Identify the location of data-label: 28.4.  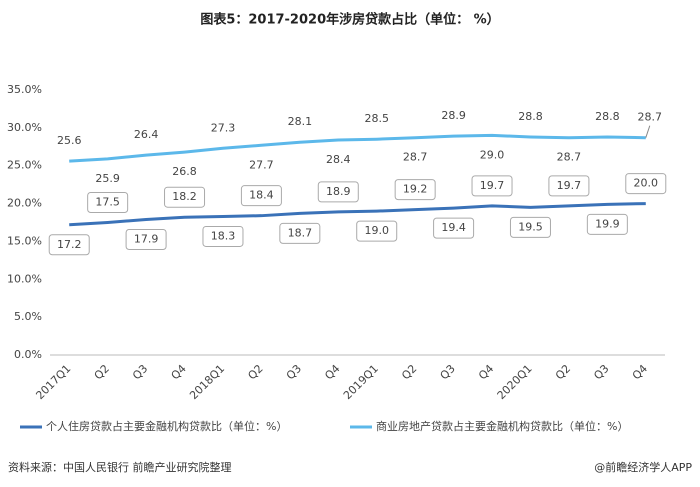
(338, 159).